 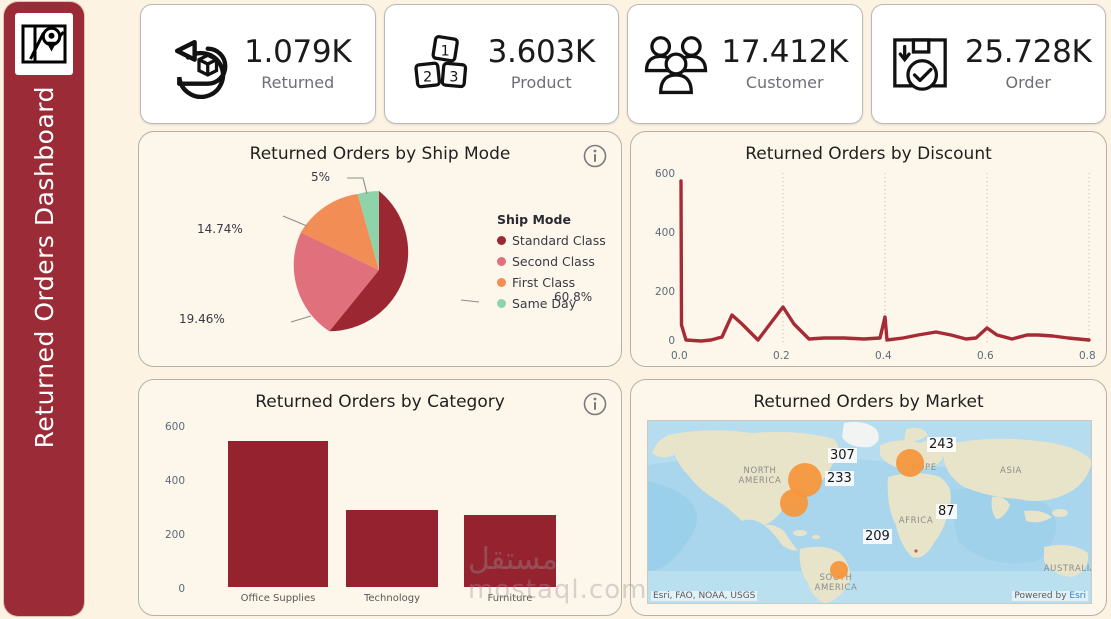 I want to click on panel-title: Returned Orders by Category, so click(x=380, y=402).